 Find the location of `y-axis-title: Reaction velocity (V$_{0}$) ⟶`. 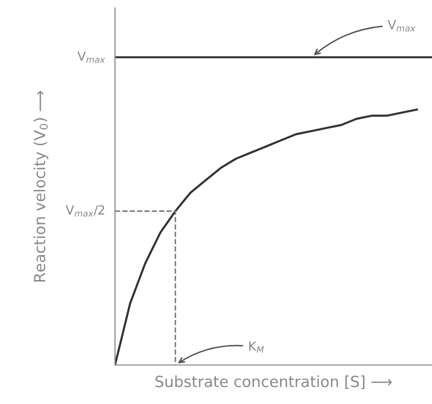

y-axis-title: Reaction velocity (V$_{0}$) ⟶ is located at coordinates (41, 186).